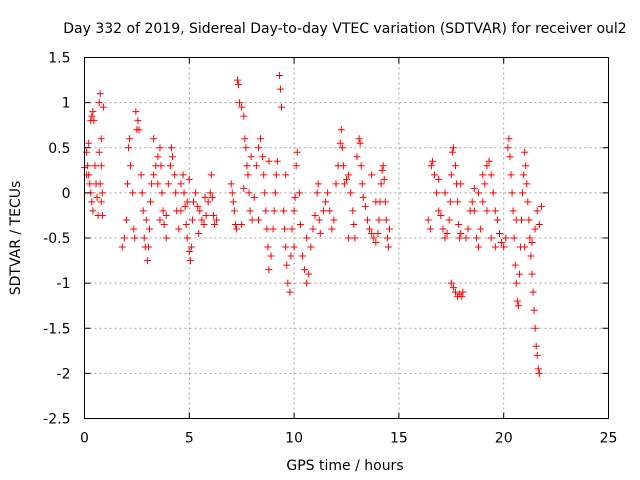  I want to click on x-tick-label: 15, so click(399, 439).